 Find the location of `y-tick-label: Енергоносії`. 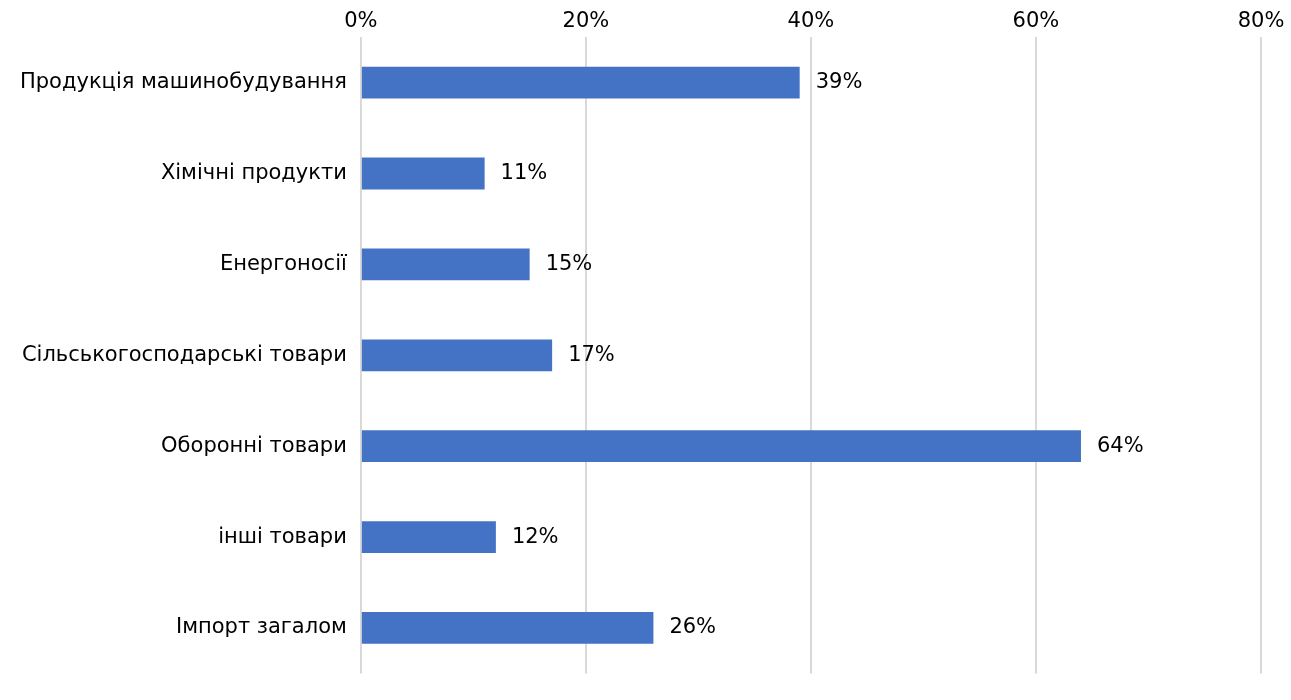

y-tick-label: Енергоносії is located at coordinates (283, 262).